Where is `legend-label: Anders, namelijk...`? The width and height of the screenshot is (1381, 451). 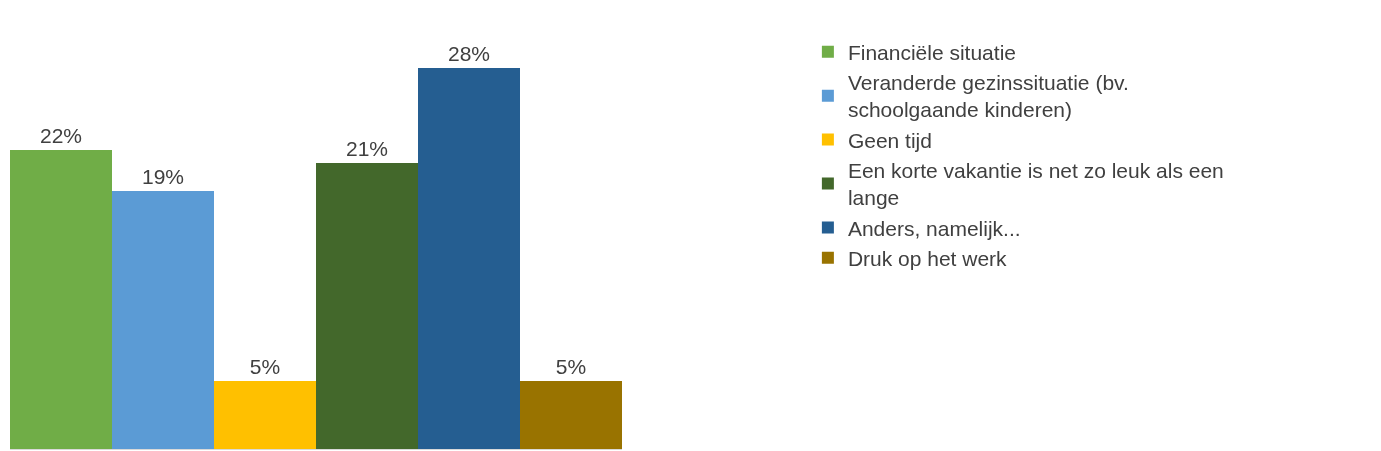
legend-label: Anders, namelijk... is located at coordinates (934, 228).